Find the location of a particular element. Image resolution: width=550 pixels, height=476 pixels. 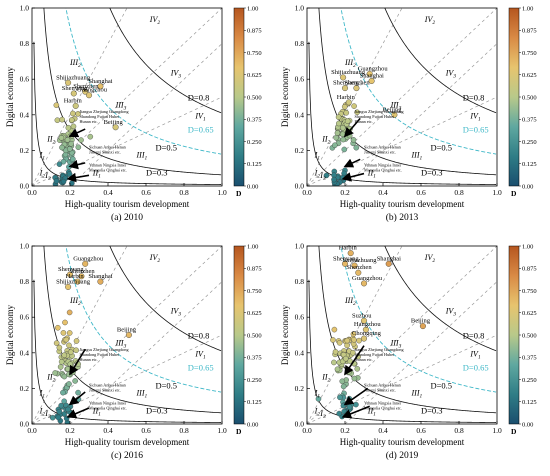

region-label: I1 is located at coordinates (317, 156).